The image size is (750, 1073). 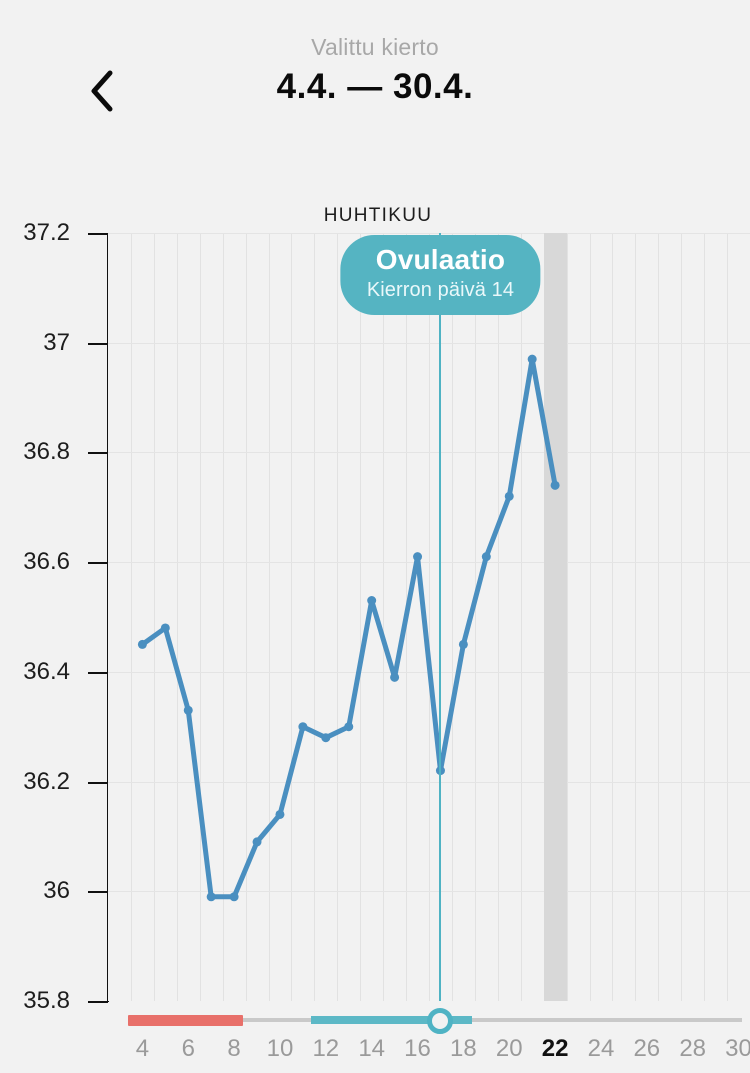 I want to click on x-axis-label: 26, so click(x=647, y=1048).